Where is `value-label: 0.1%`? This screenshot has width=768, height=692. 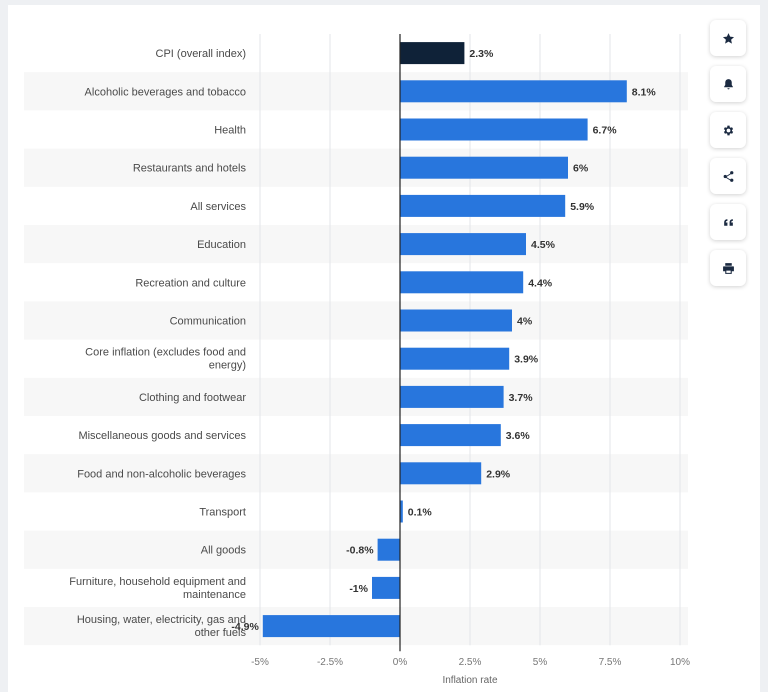
value-label: 0.1% is located at coordinates (420, 513).